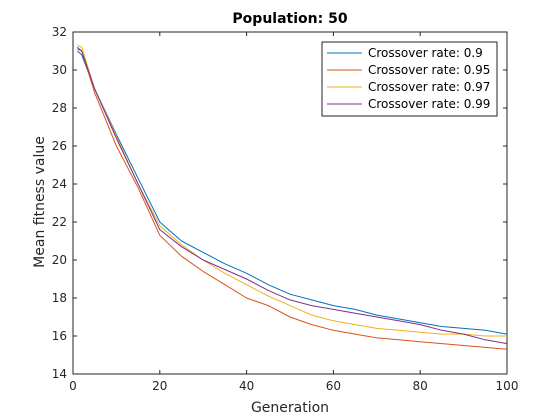  What do you see at coordinates (425, 53) in the screenshot?
I see `legend-entry-1: Crossover rate: 0.9` at bounding box center [425, 53].